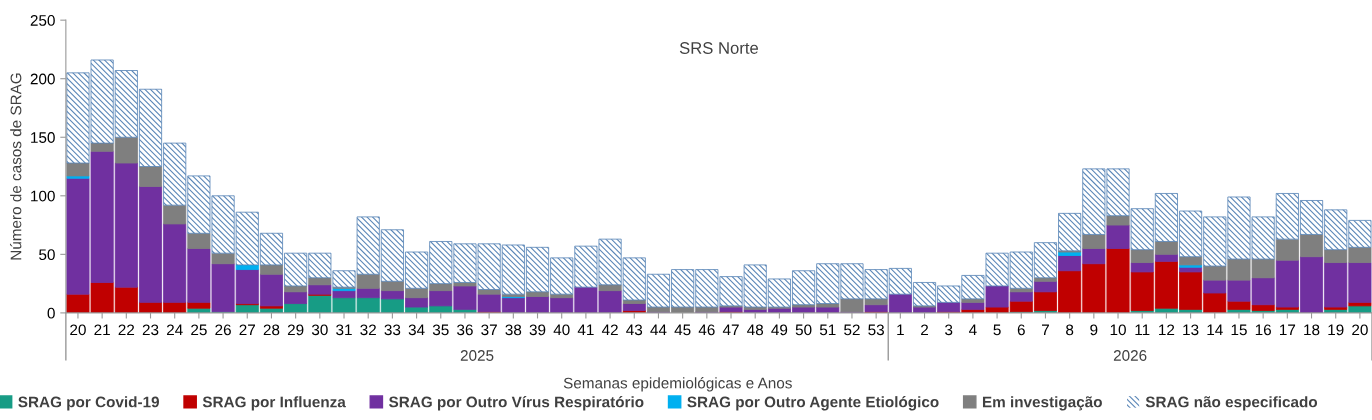  I want to click on x-tick-label: 6, so click(1021, 330).